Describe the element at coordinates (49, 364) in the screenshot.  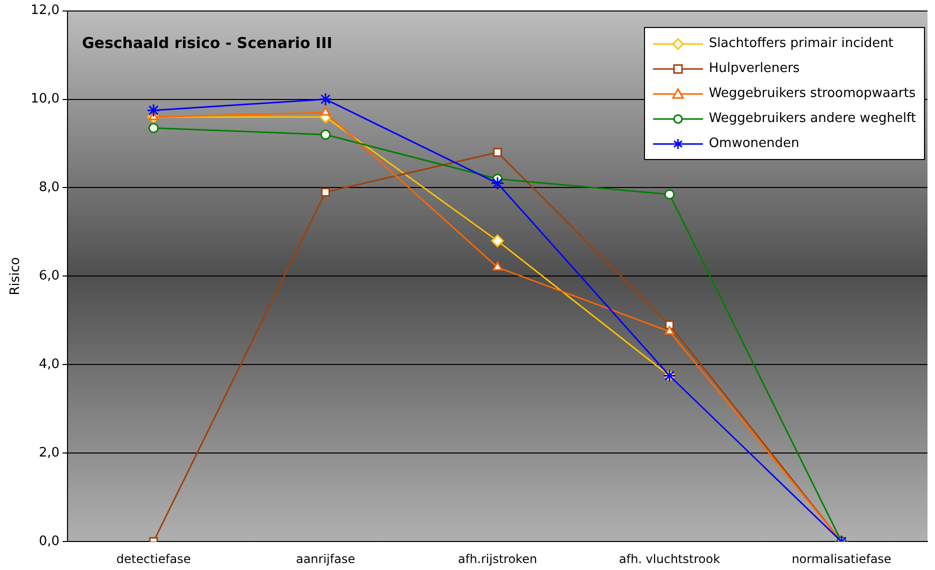
I see `y-tick-label: 4,0` at that location.